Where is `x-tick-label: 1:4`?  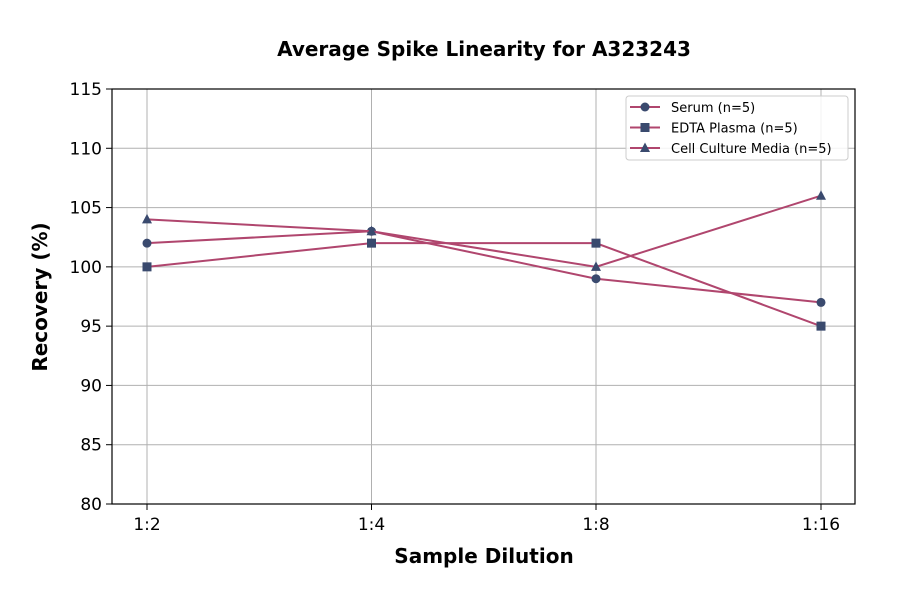 x-tick-label: 1:4 is located at coordinates (371, 525).